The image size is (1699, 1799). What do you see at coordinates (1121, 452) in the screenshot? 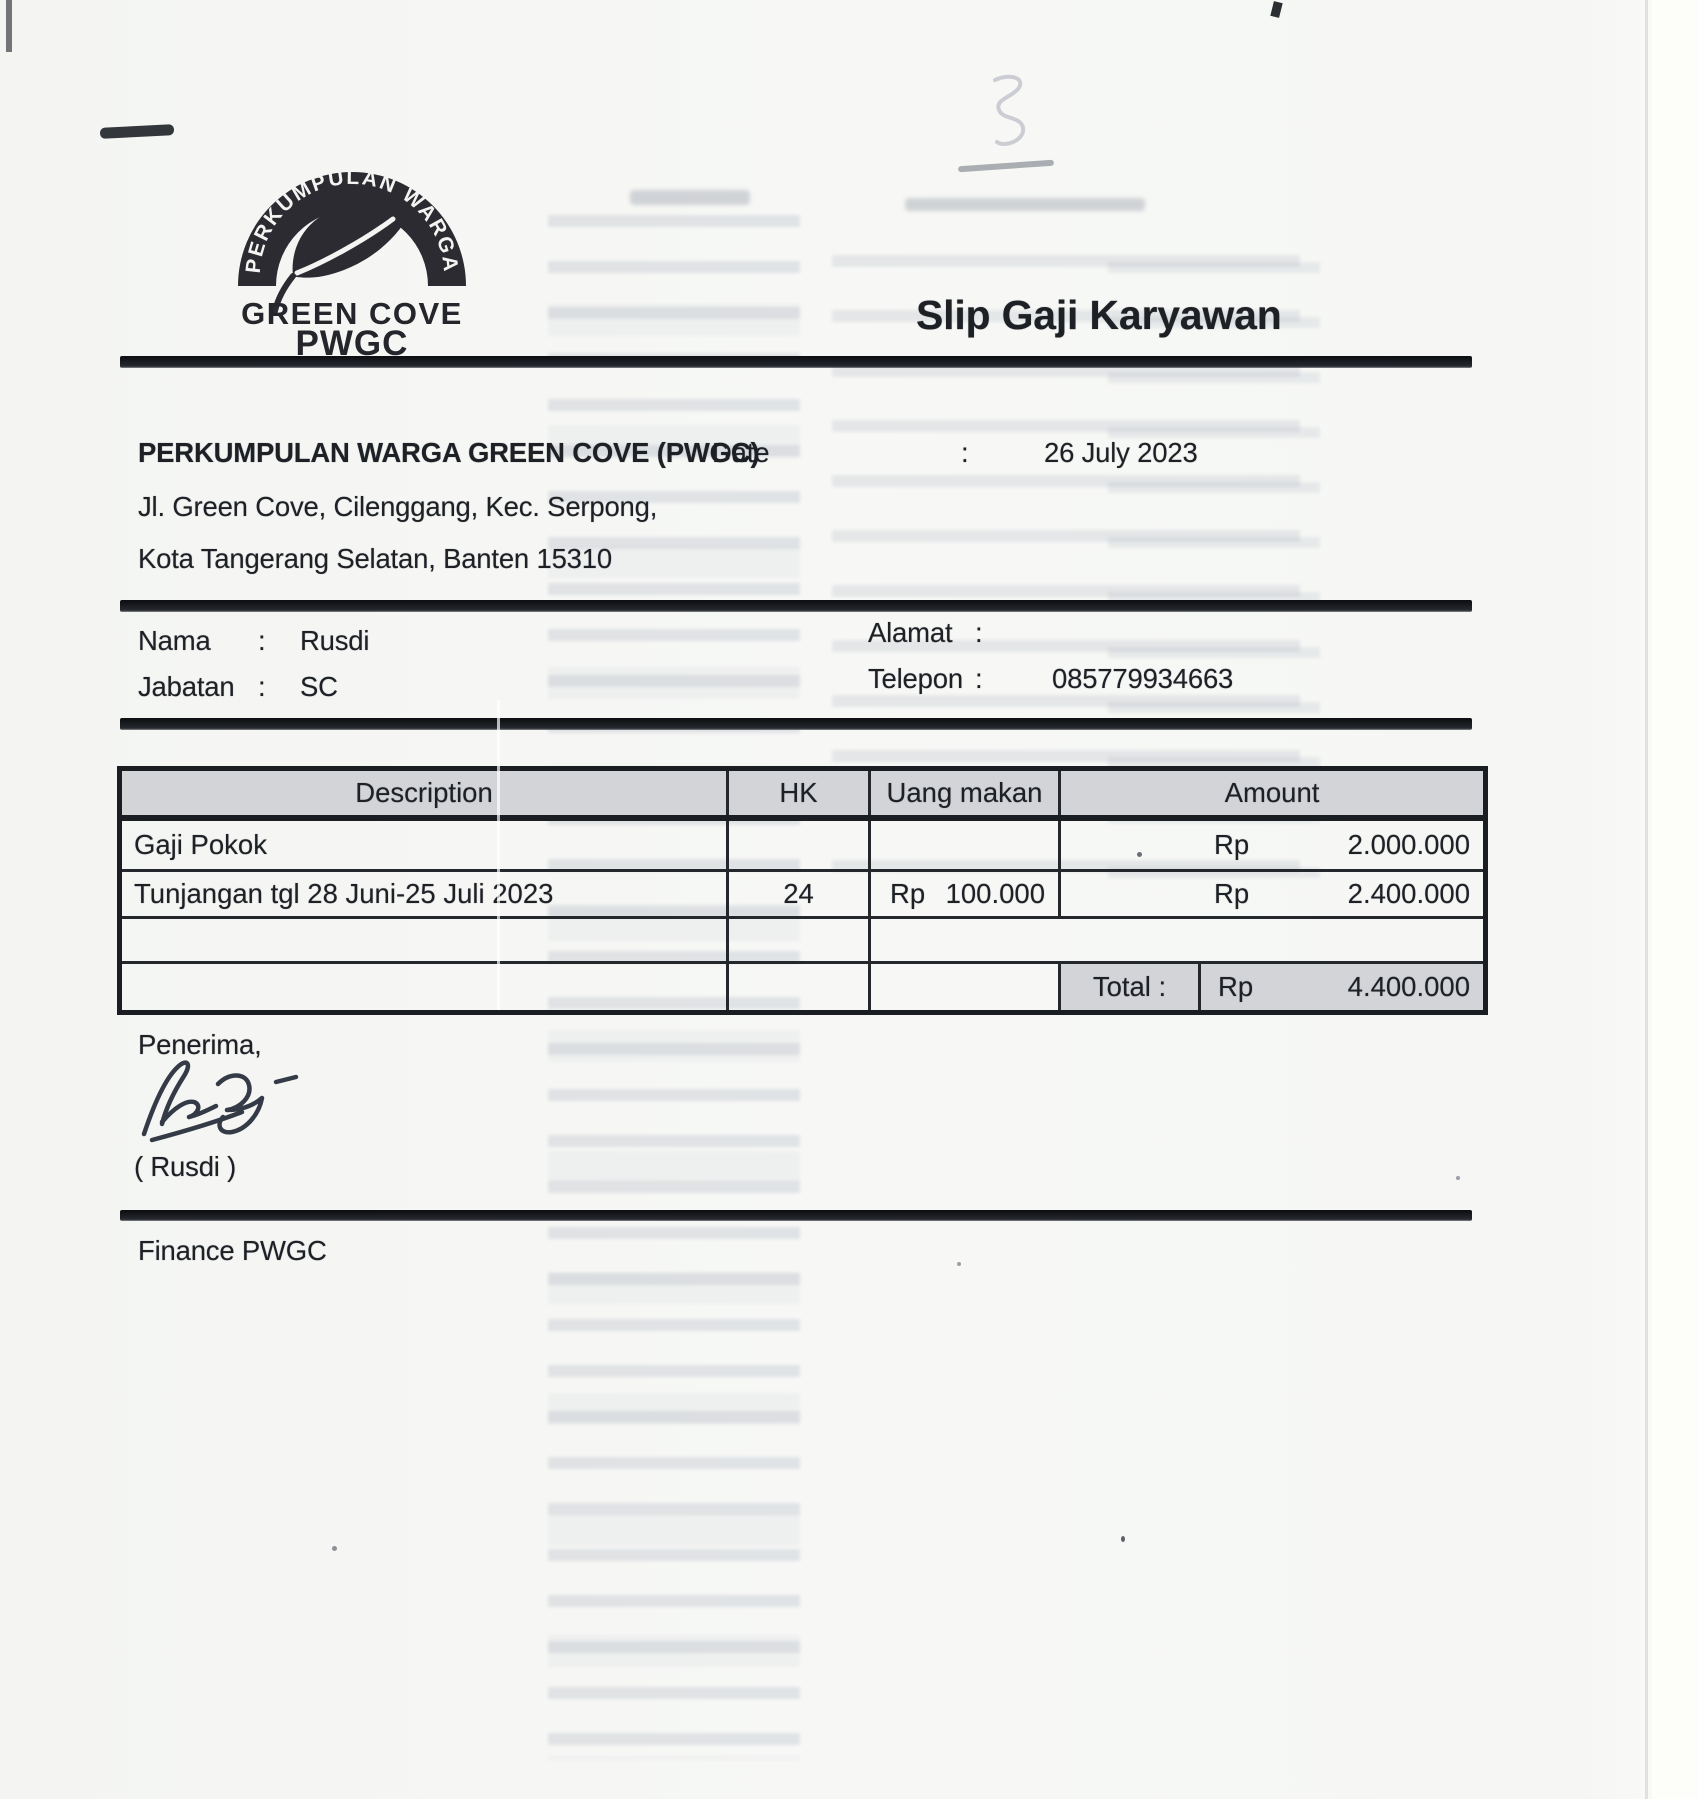
I see `date-value: 26 July 2023` at bounding box center [1121, 452].